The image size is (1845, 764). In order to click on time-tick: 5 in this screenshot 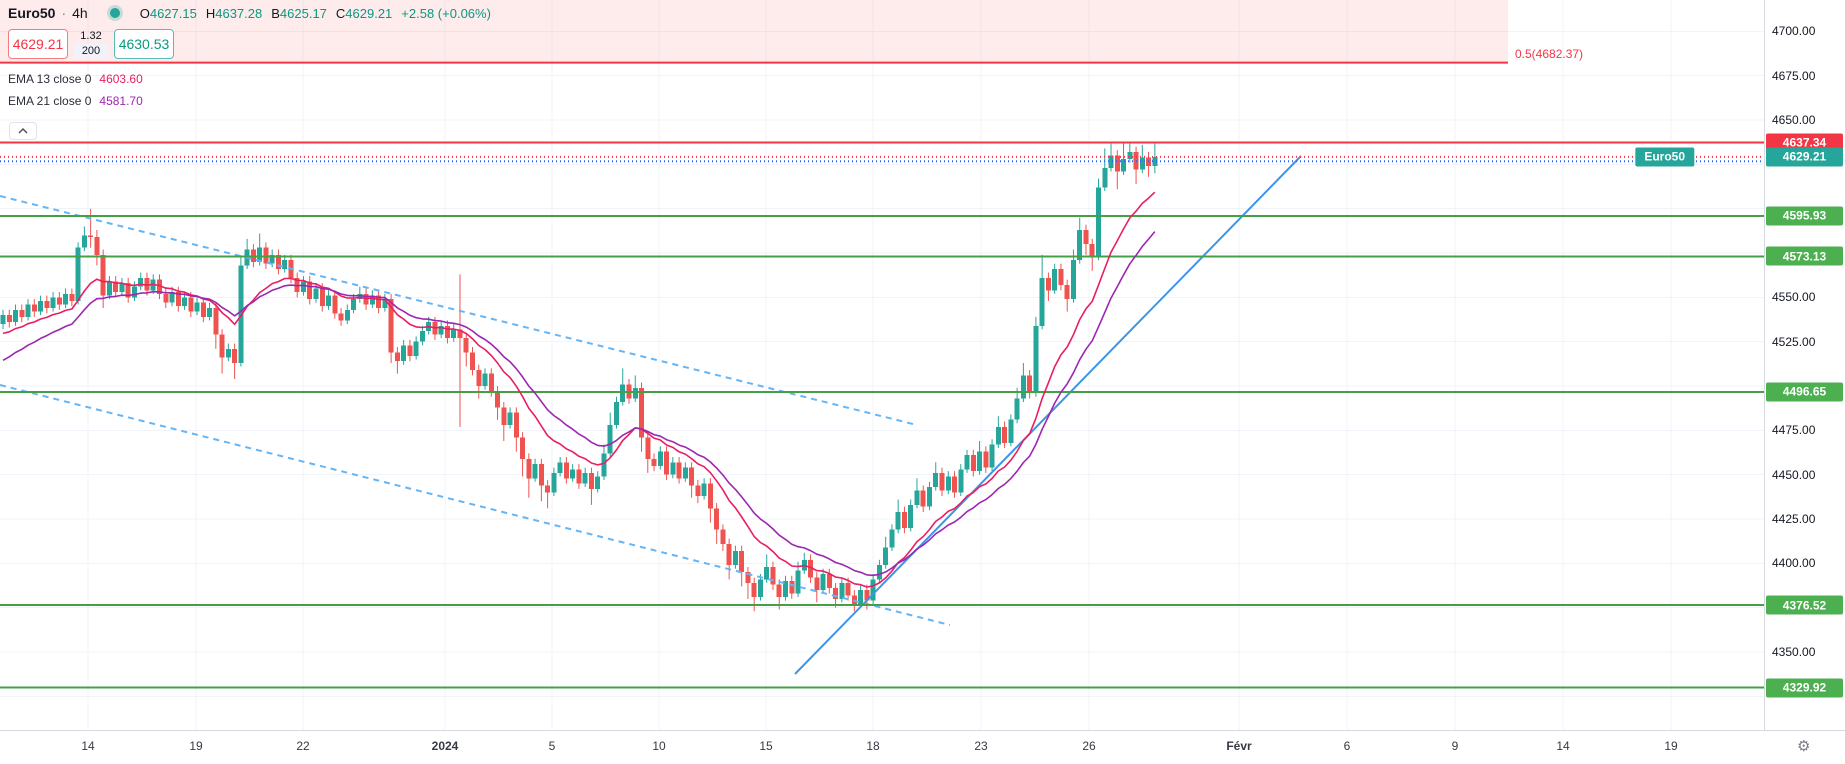, I will do `click(552, 746)`.